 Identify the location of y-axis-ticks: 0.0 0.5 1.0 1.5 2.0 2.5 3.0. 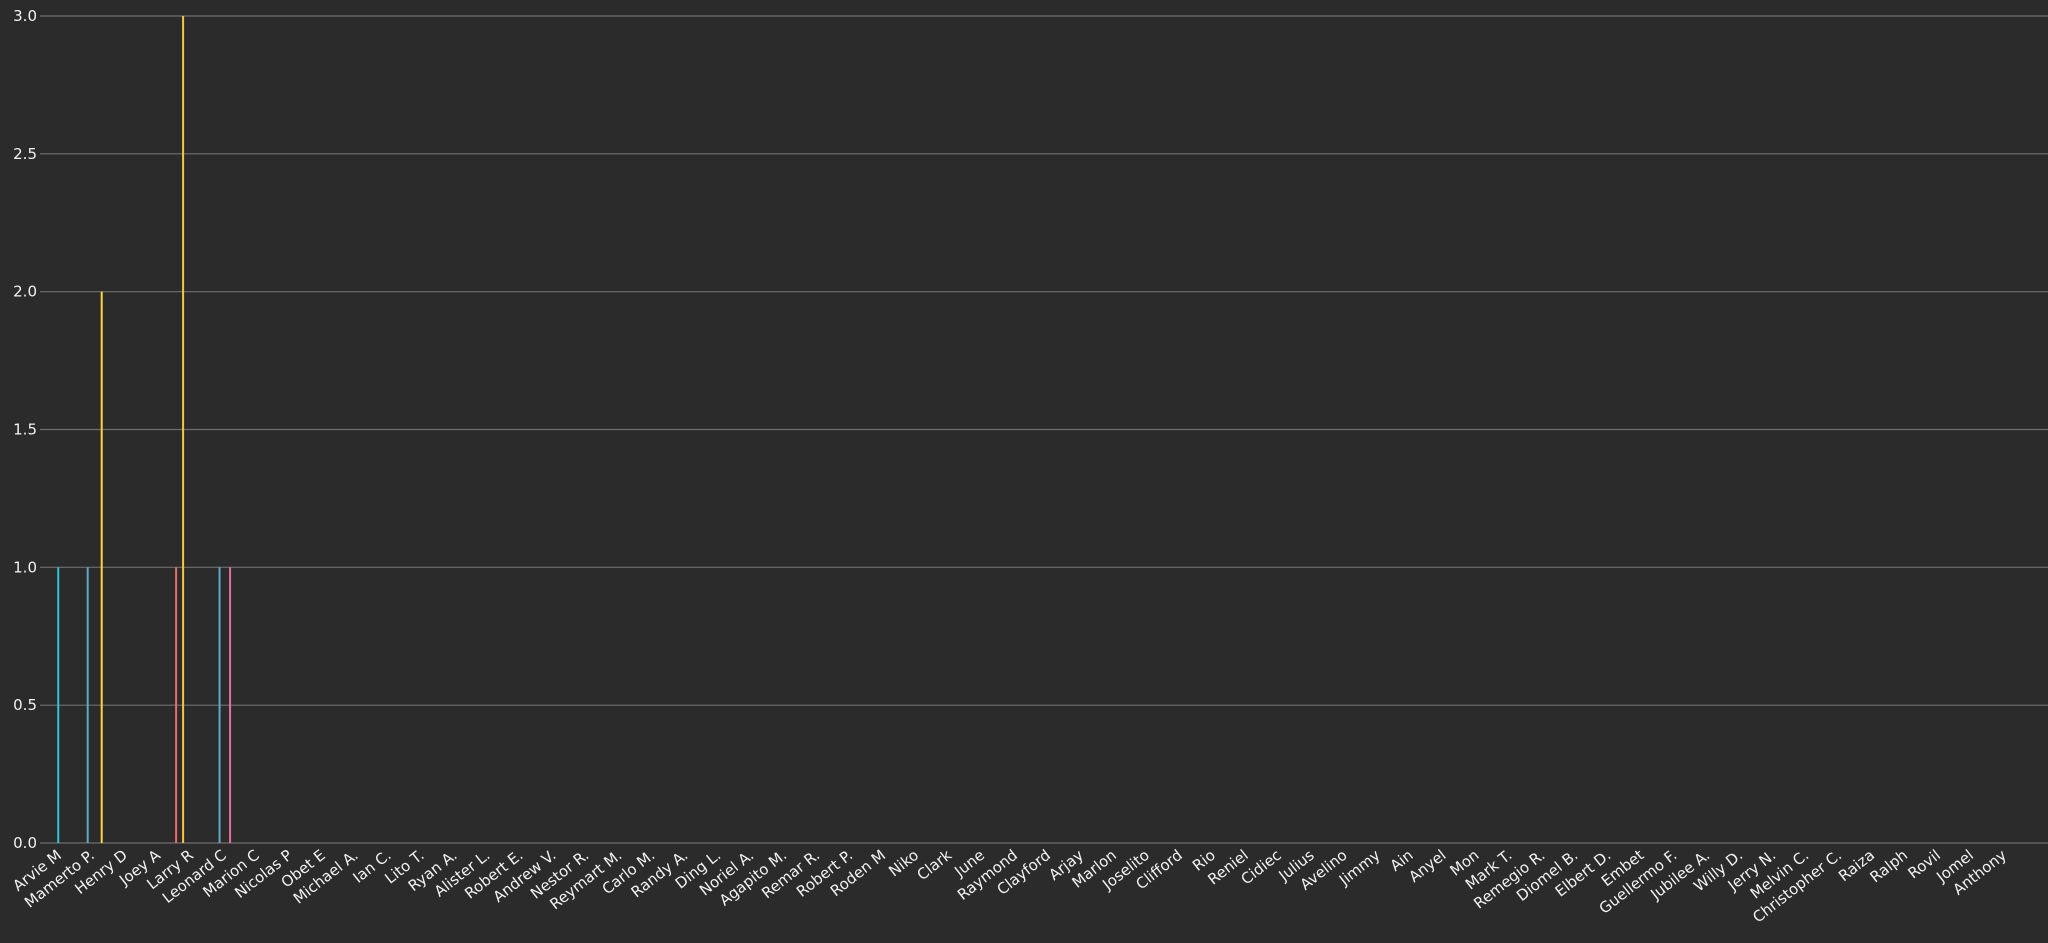
(25, 429).